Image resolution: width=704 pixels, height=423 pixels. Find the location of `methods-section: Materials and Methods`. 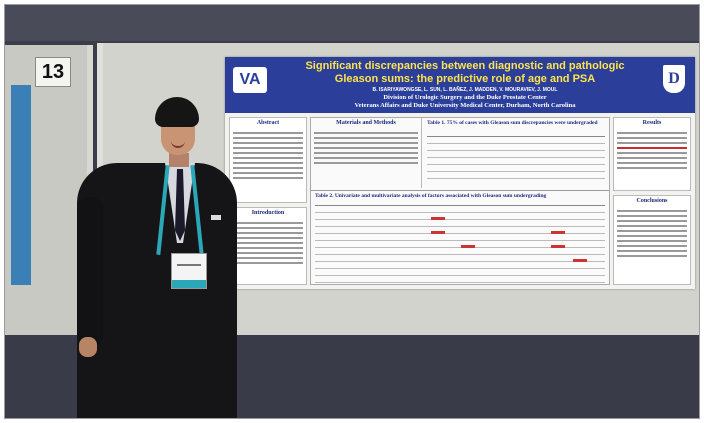

methods-section: Materials and Methods is located at coordinates (366, 153).